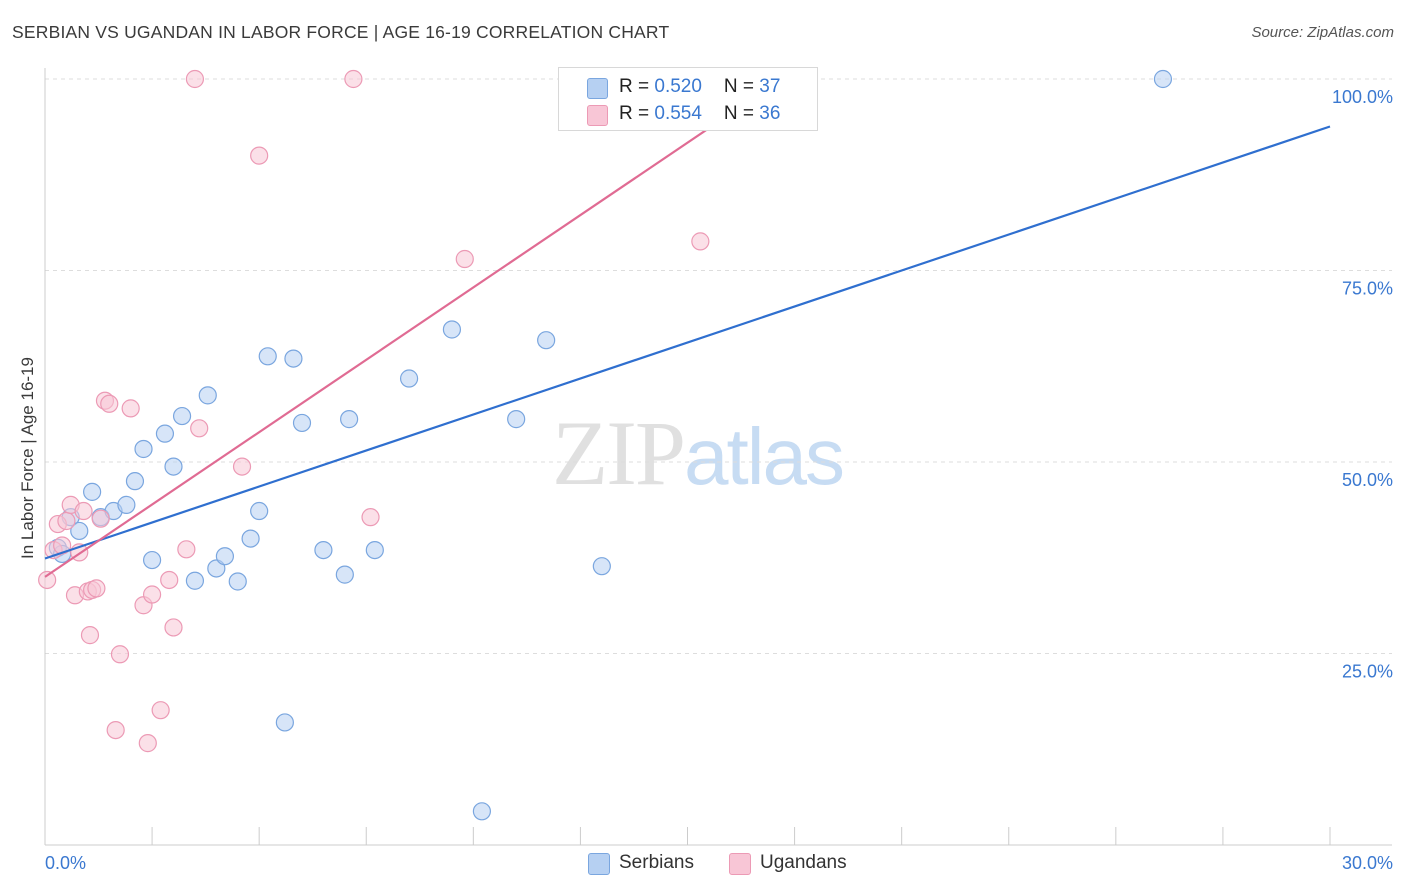 Image resolution: width=1406 pixels, height=892 pixels. Describe the element at coordinates (1367, 480) in the screenshot. I see `y-tick-label: 50.0%` at that location.